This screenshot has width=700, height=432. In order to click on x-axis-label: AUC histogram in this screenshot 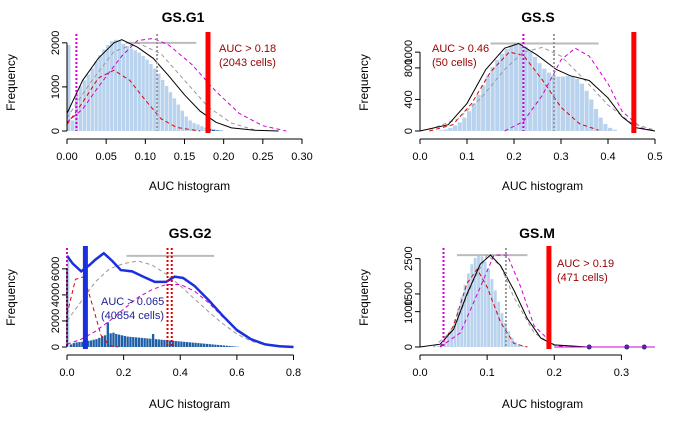, I will do `click(189, 404)`.